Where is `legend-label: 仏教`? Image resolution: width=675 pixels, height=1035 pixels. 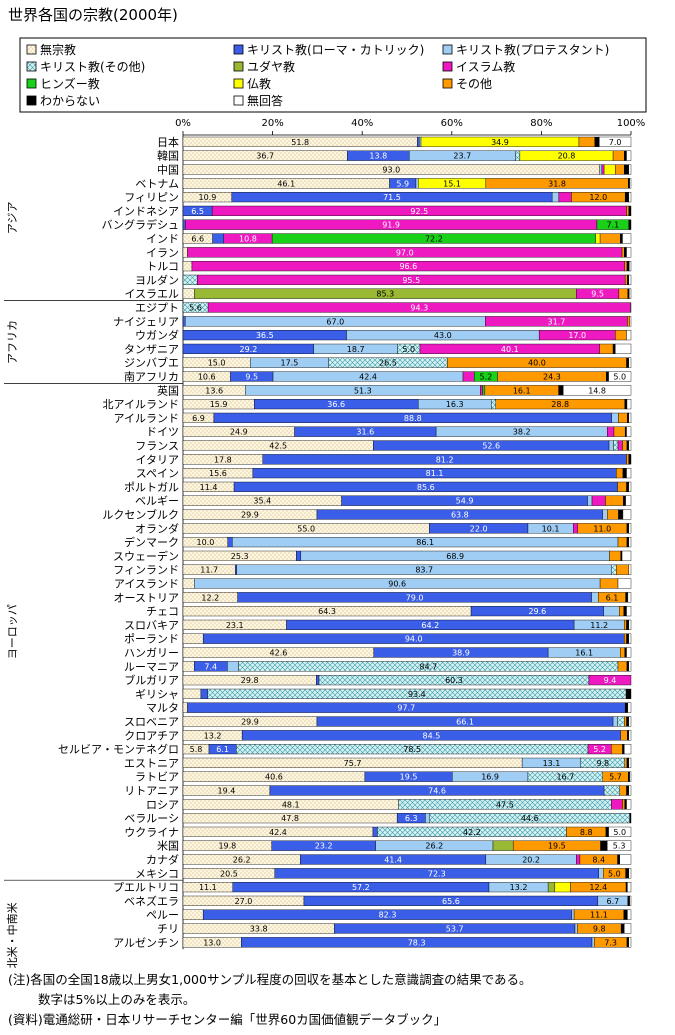 legend-label: 仏教 is located at coordinates (259, 83).